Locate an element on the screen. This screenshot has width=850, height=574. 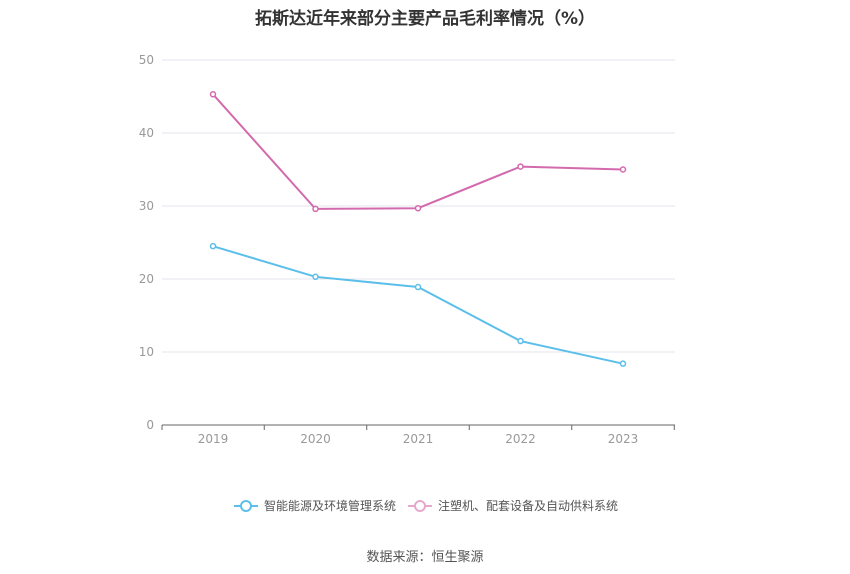
series-1-point-2020 is located at coordinates (315, 277).